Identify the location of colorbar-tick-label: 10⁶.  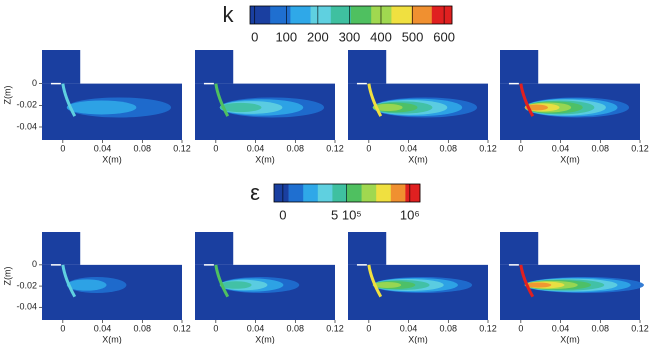
(410, 214).